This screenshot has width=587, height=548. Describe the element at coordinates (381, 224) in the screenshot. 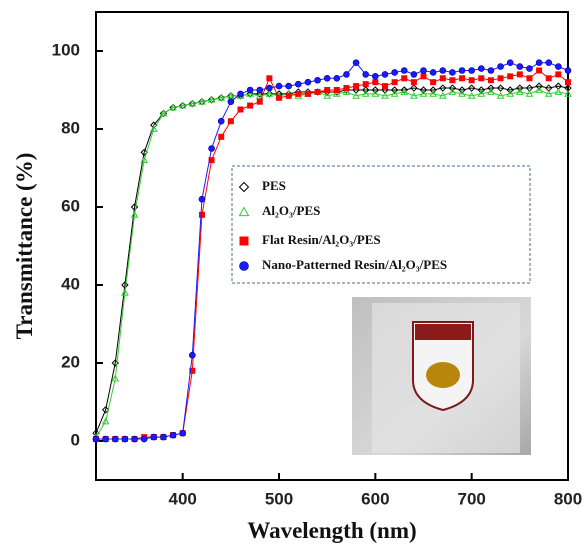

I see `legend-box` at that location.